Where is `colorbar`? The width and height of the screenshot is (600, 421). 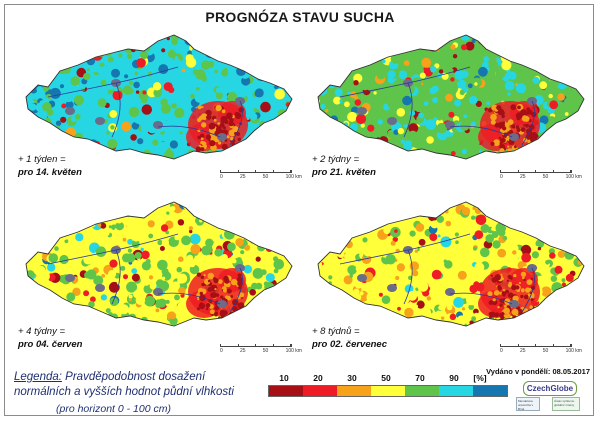 colorbar is located at coordinates (388, 391).